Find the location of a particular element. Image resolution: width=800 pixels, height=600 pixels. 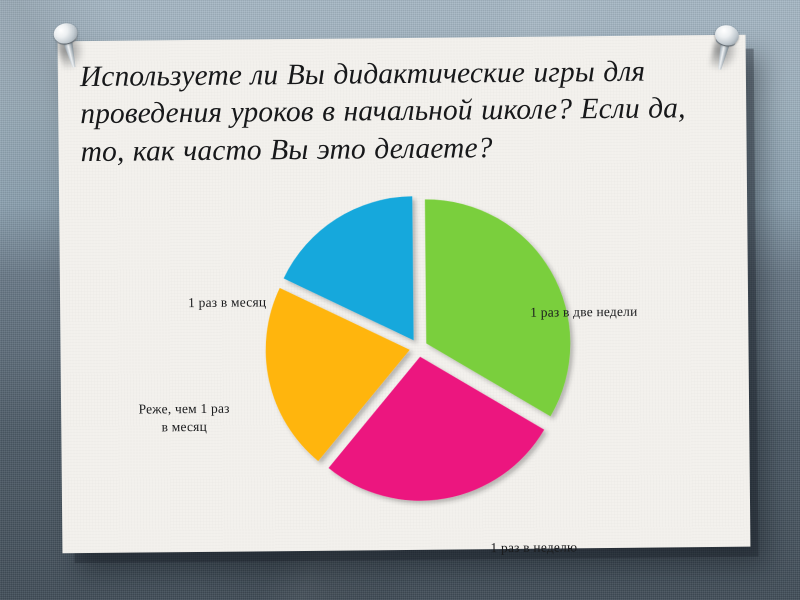

pie-slice-rarely is located at coordinates (338, 374).